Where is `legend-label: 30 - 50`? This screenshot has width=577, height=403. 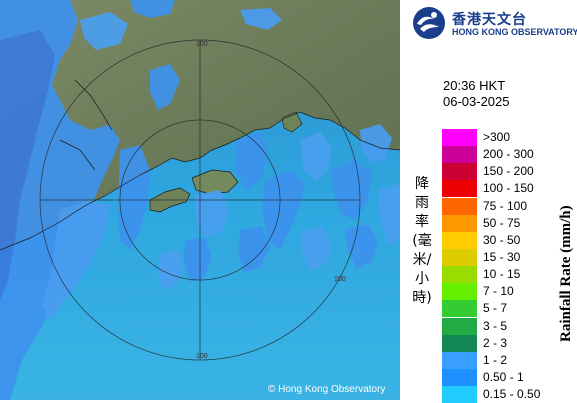
legend-label: 30 - 50 is located at coordinates (502, 239).